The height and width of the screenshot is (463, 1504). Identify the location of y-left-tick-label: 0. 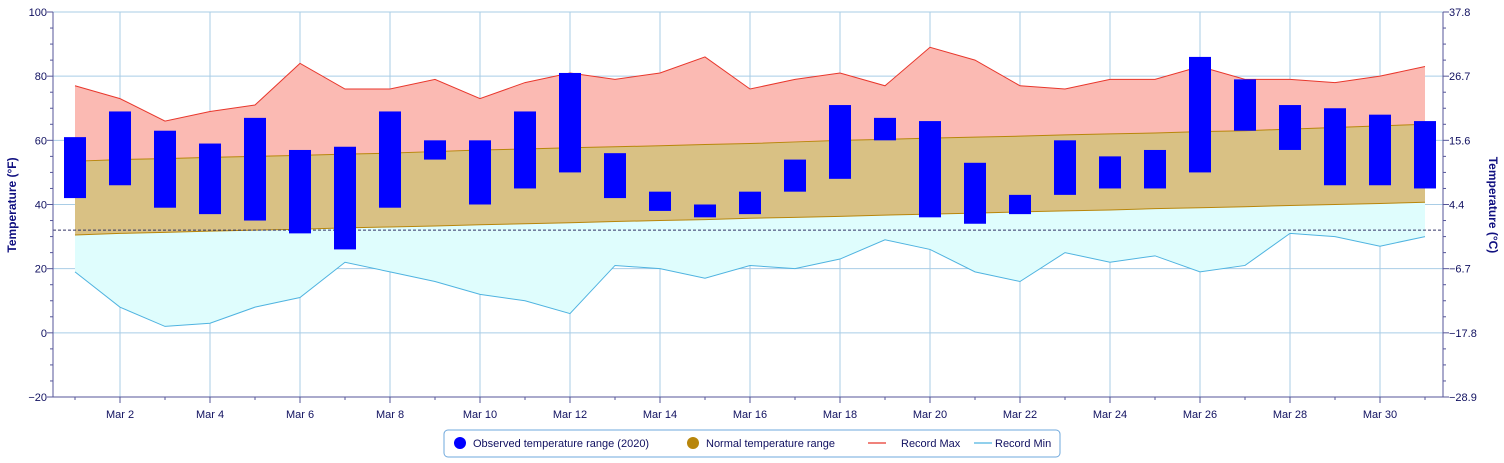
(44, 334).